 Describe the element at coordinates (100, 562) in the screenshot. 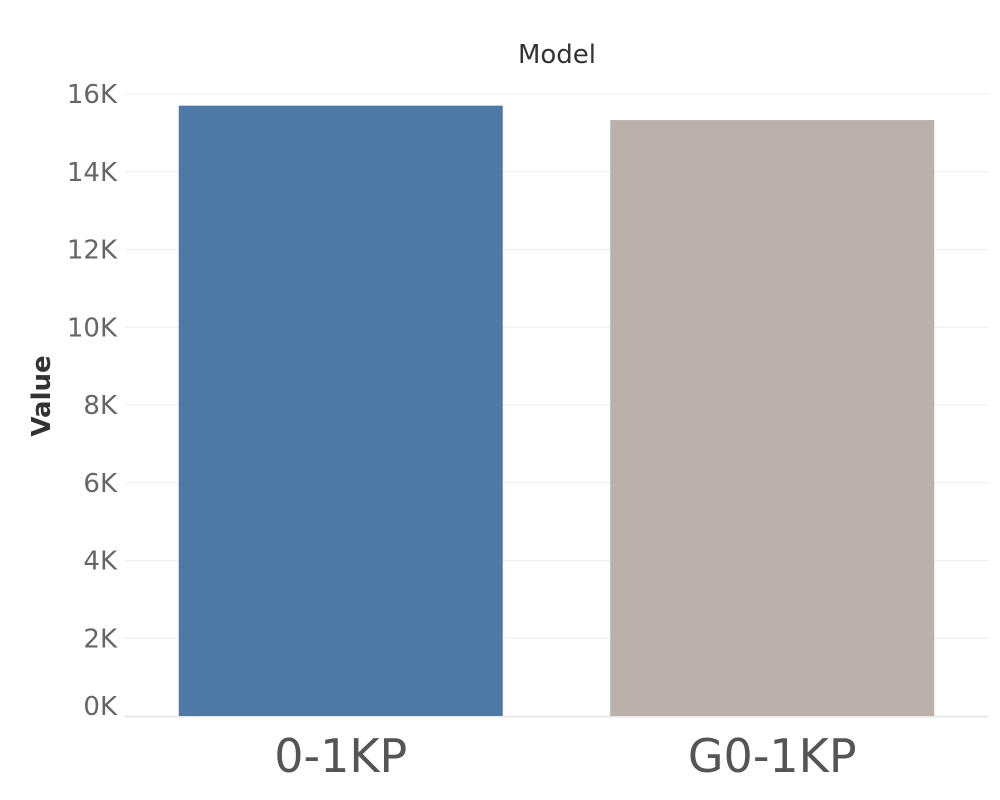

I see `y-tick-label: 4K` at that location.